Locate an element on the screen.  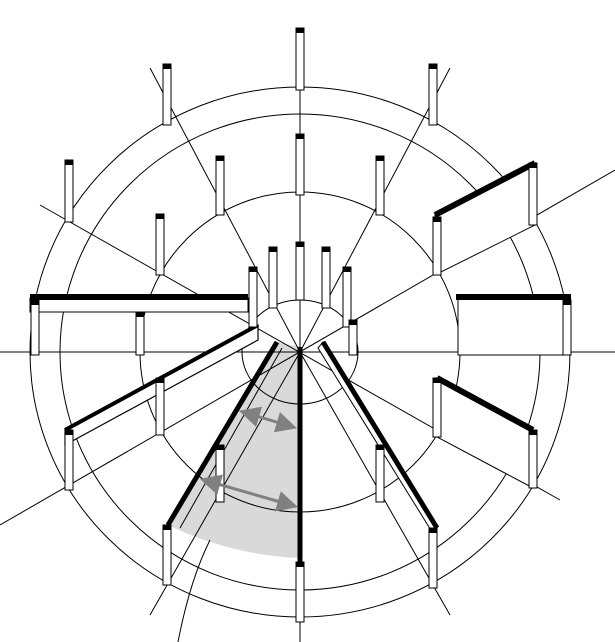
wall-inclined-left is located at coordinates (224, 434).